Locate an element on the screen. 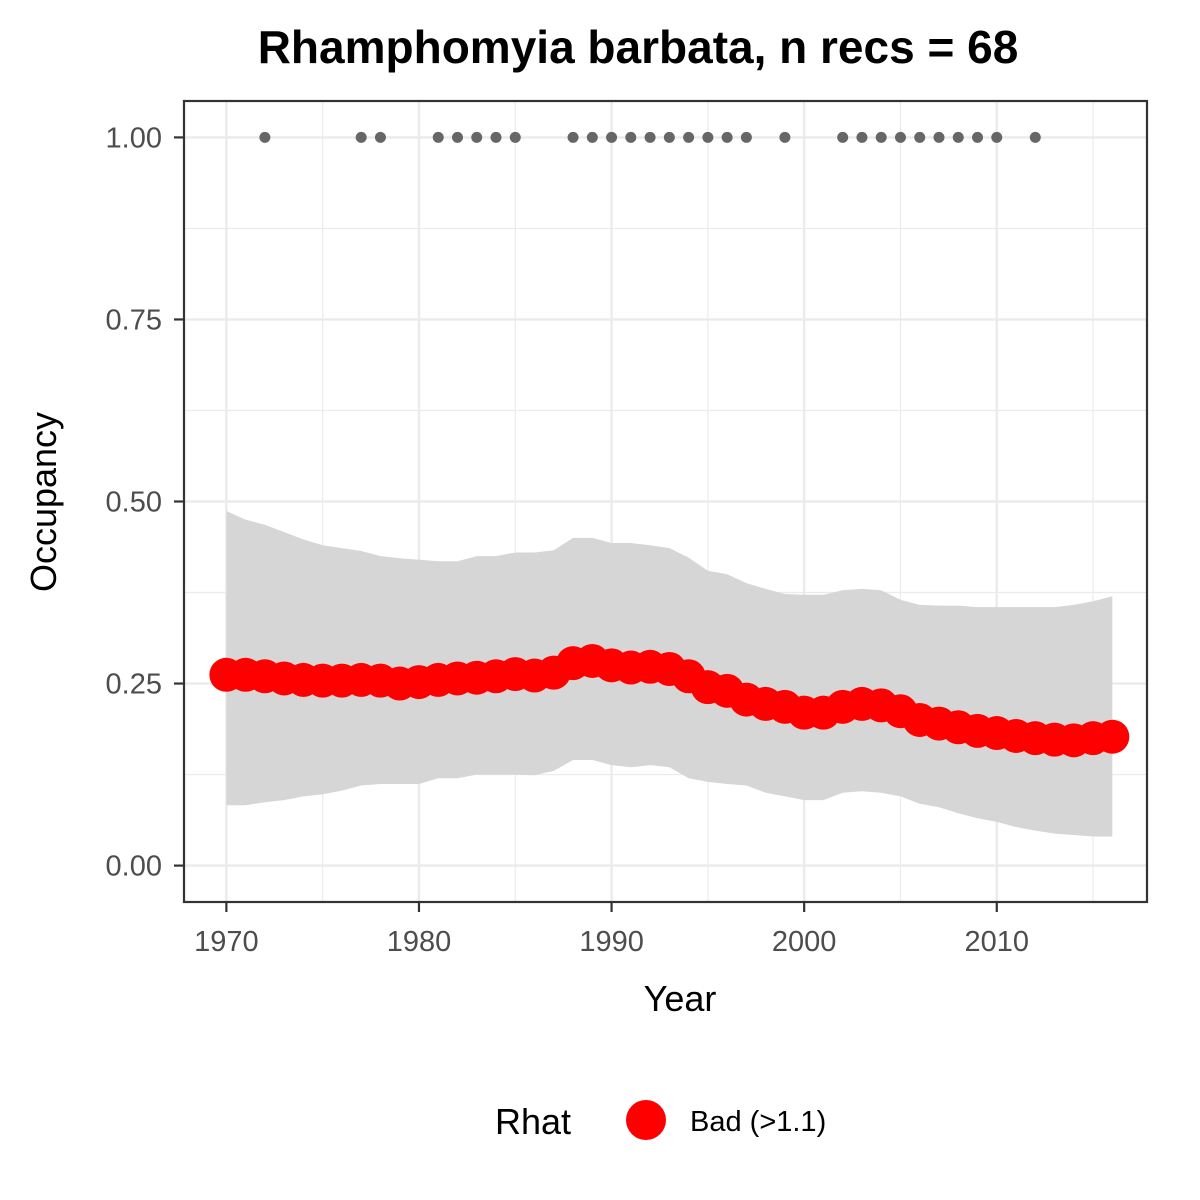  record-point-1978 is located at coordinates (380, 137).